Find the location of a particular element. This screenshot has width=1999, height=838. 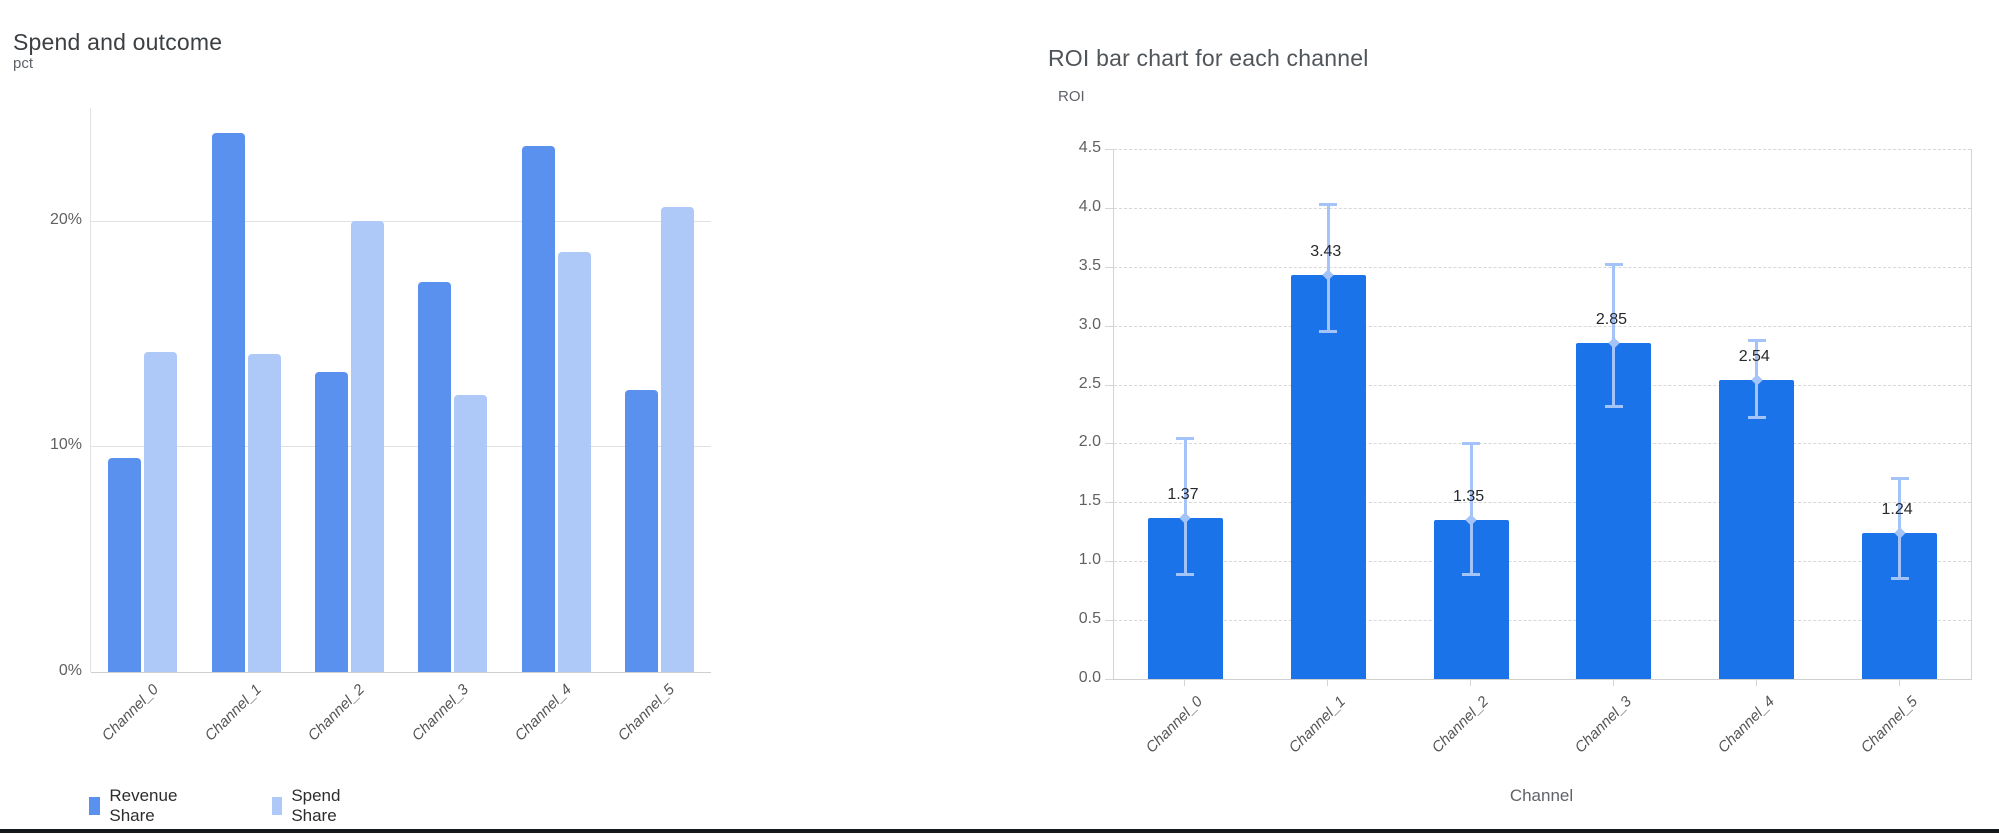

bar-Channel_1-revenue-share is located at coordinates (228, 402).